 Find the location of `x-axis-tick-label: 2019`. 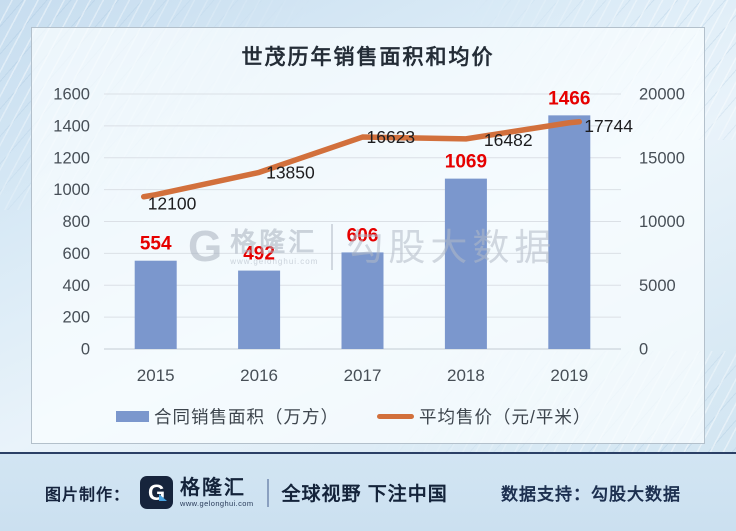

x-axis-tick-label: 2019 is located at coordinates (569, 375).